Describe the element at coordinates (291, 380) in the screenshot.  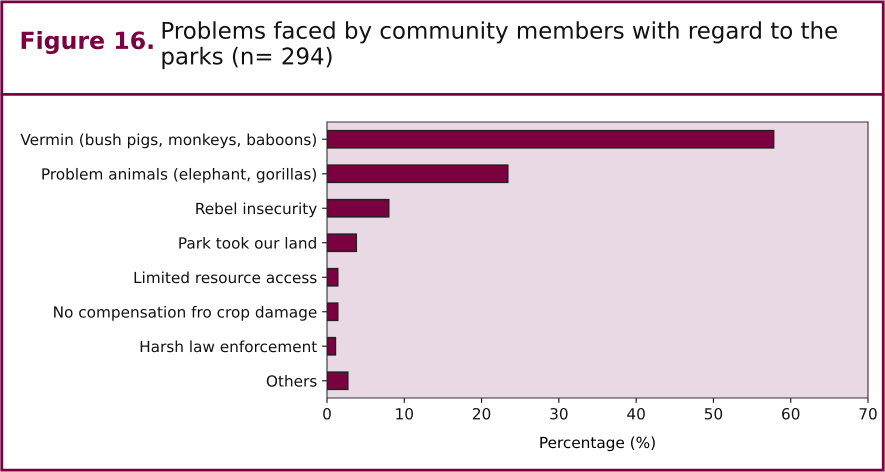
I see `y-tick-label: Others` at that location.